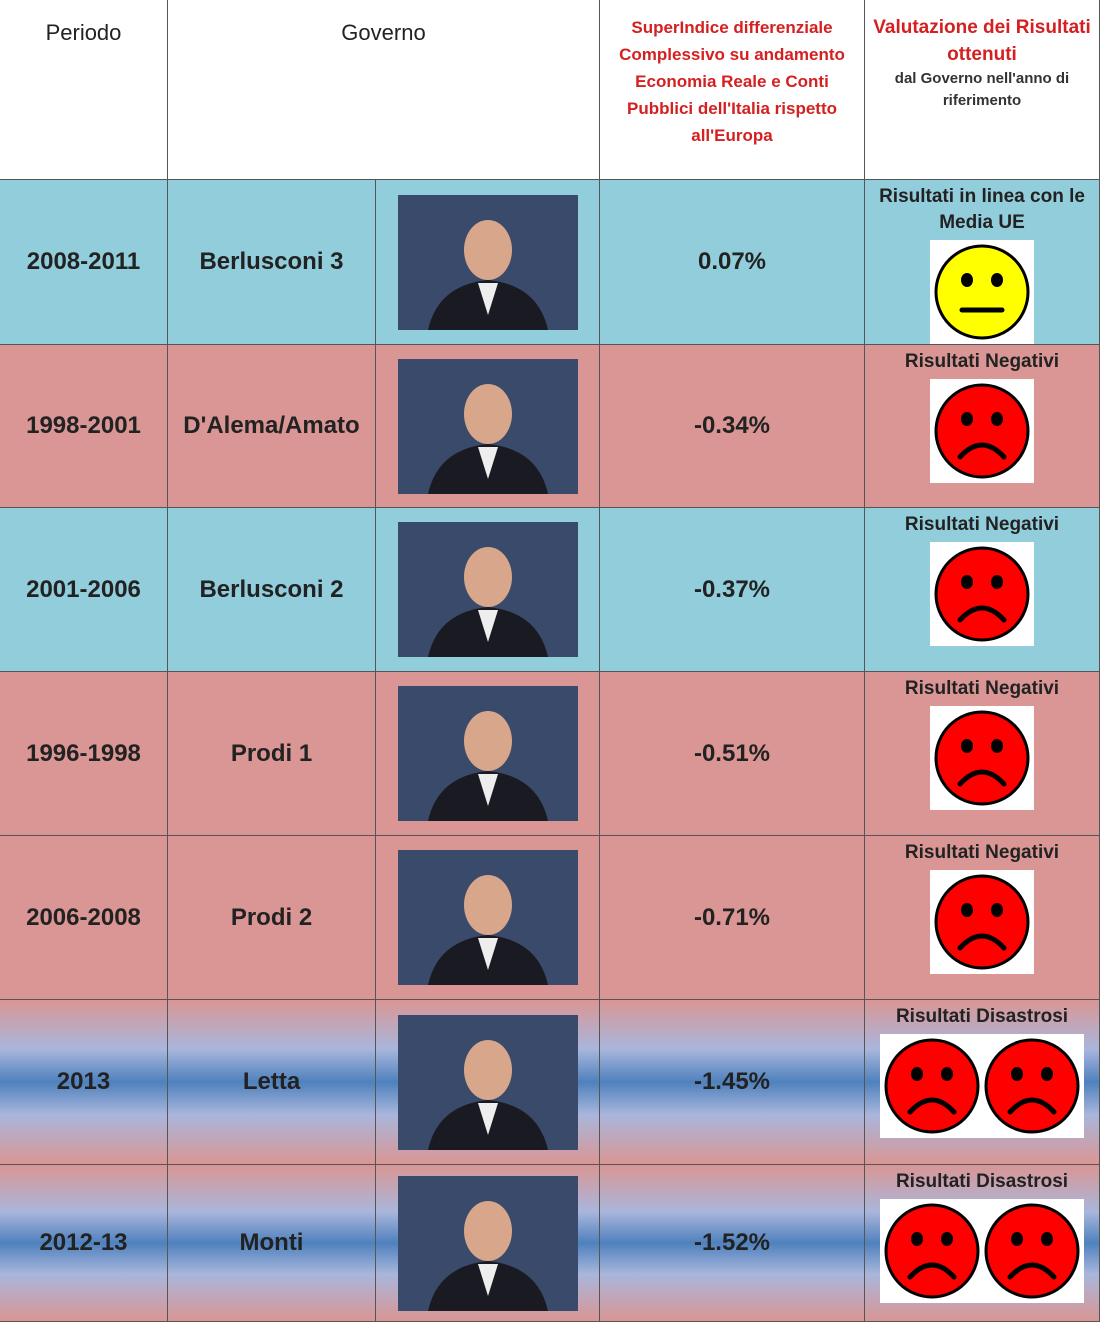 This screenshot has height=1322, width=1100. What do you see at coordinates (732, 1081) in the screenshot?
I see `index-value: -1.45%` at bounding box center [732, 1081].